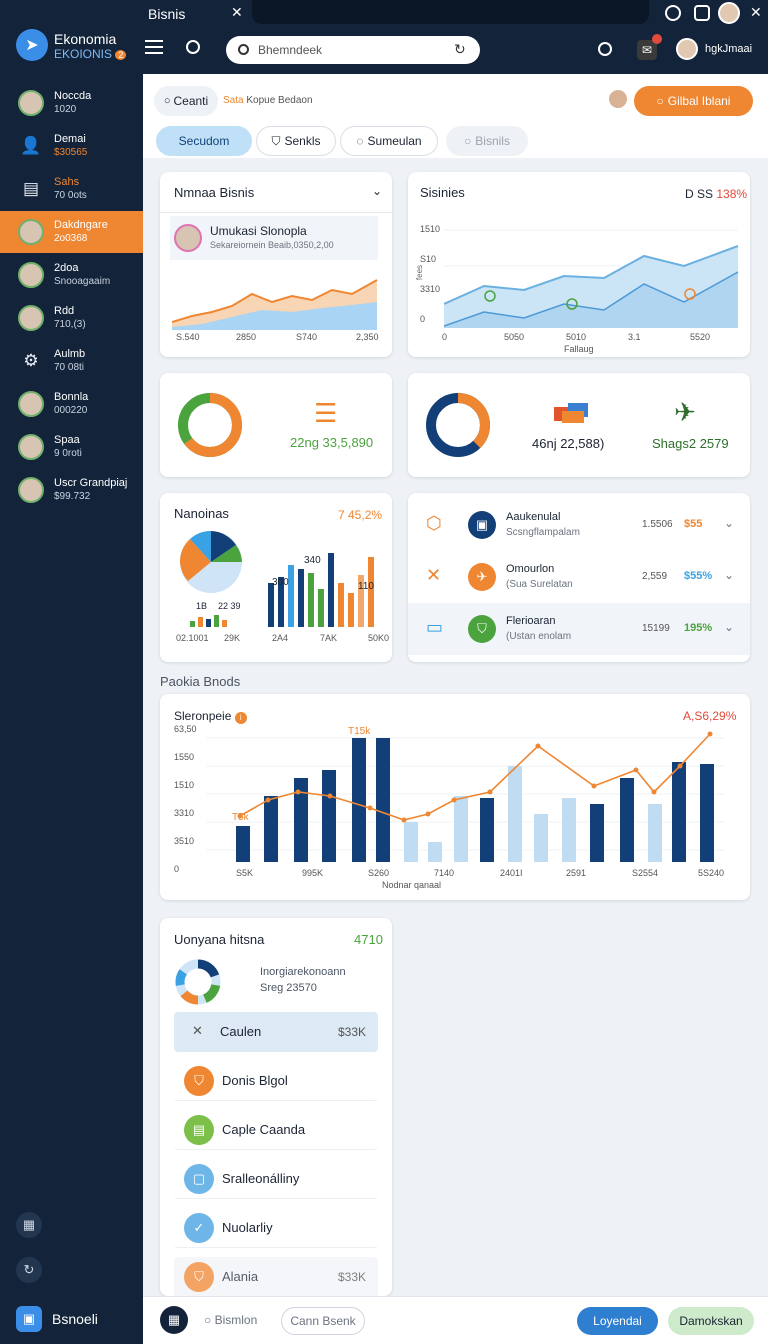 The height and width of the screenshot is (1344, 768). I want to click on search-icon, so click(193, 47).